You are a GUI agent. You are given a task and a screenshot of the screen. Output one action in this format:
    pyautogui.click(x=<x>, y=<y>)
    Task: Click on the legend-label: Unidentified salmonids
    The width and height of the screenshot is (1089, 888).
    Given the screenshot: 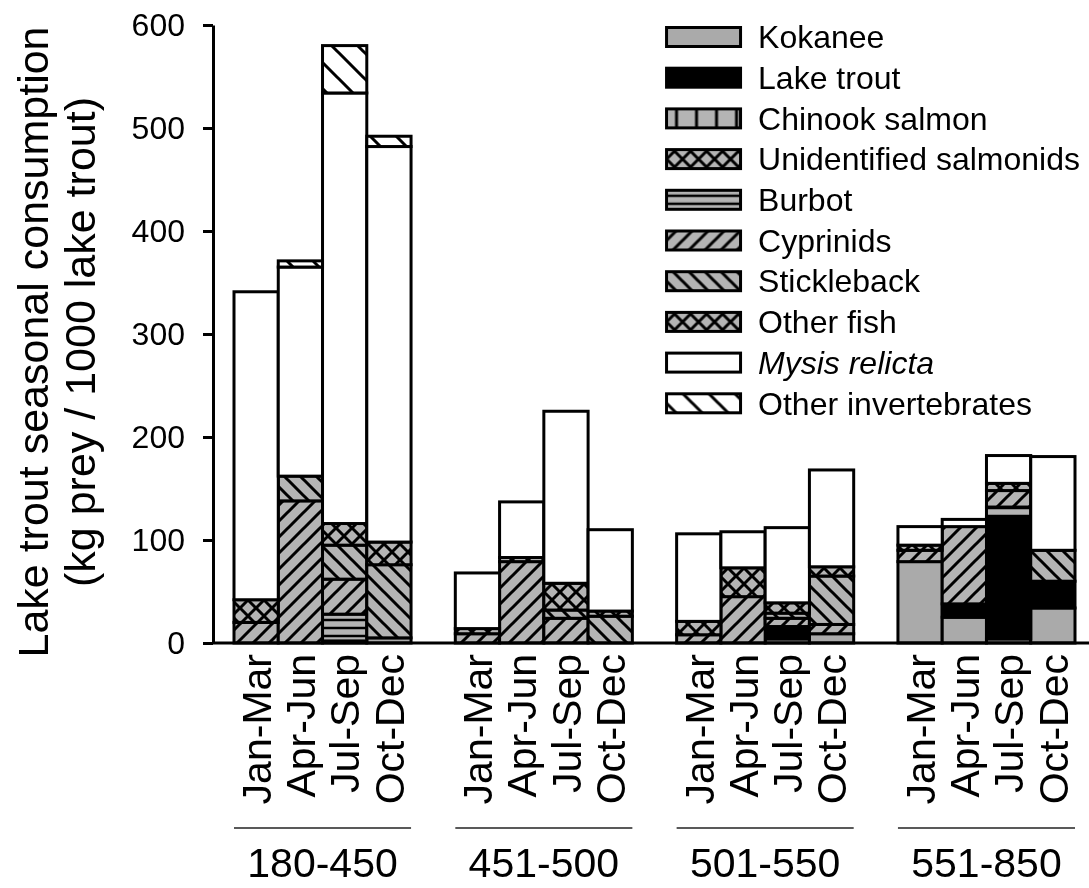 What is the action you would take?
    pyautogui.click(x=919, y=159)
    